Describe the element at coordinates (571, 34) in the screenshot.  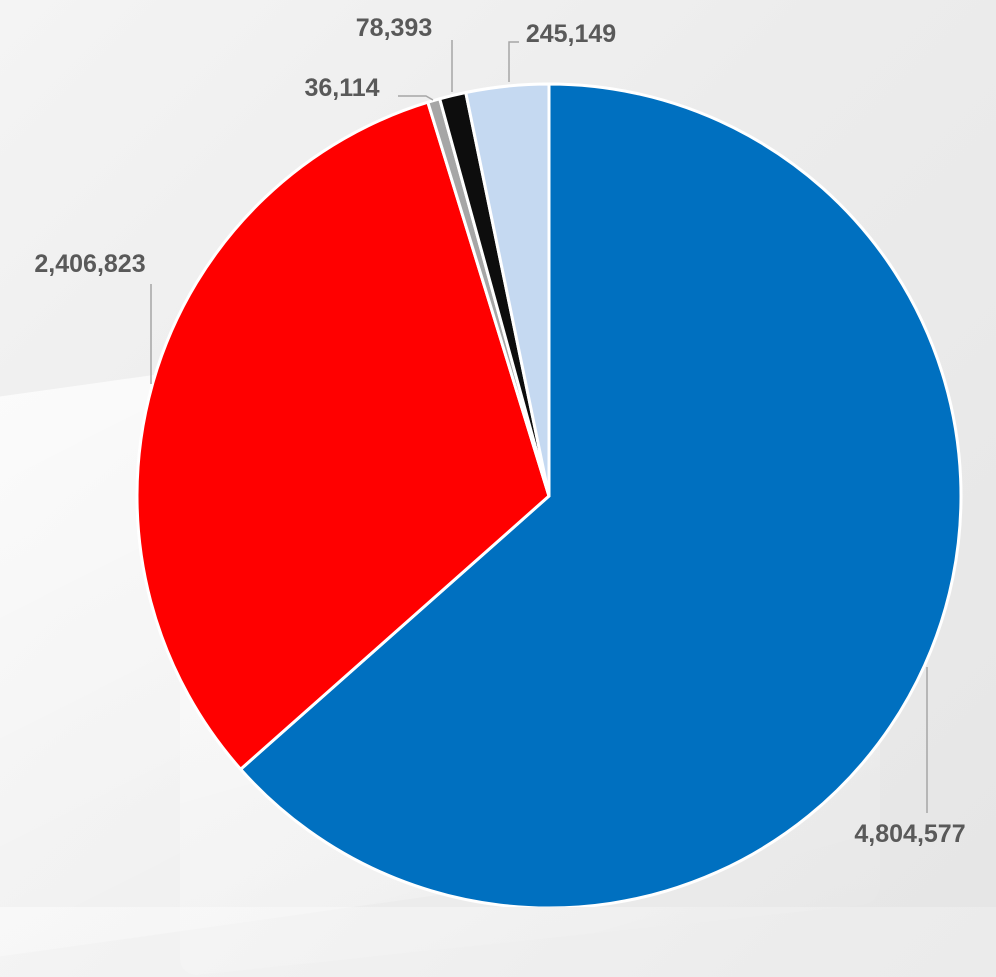
I see `data-label: 245,149` at that location.